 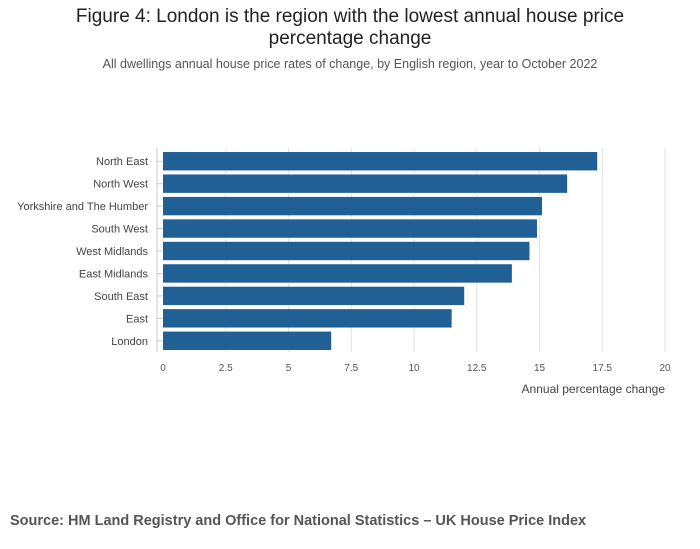 I want to click on category-label: North East, so click(x=122, y=162).